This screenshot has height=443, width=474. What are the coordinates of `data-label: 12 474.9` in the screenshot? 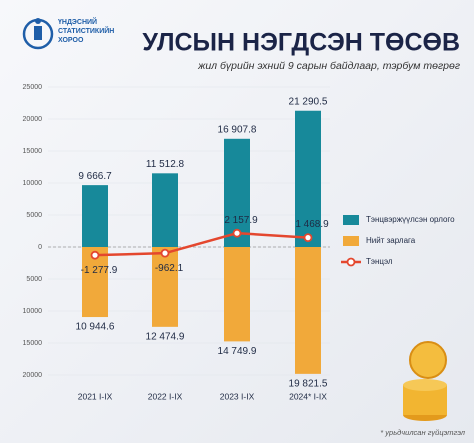 It's located at (165, 336).